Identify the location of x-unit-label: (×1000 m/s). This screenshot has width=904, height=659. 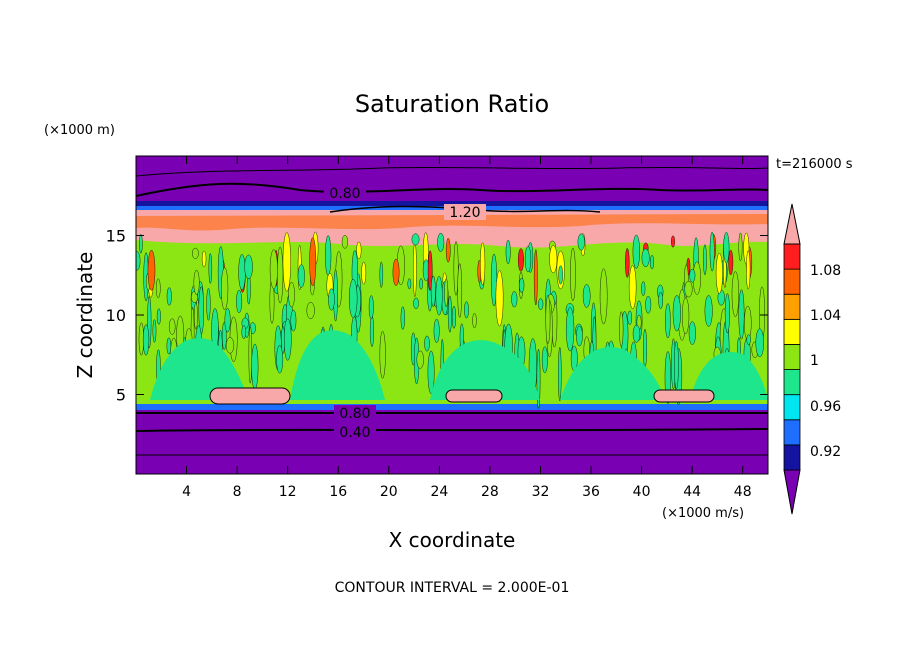
(703, 513).